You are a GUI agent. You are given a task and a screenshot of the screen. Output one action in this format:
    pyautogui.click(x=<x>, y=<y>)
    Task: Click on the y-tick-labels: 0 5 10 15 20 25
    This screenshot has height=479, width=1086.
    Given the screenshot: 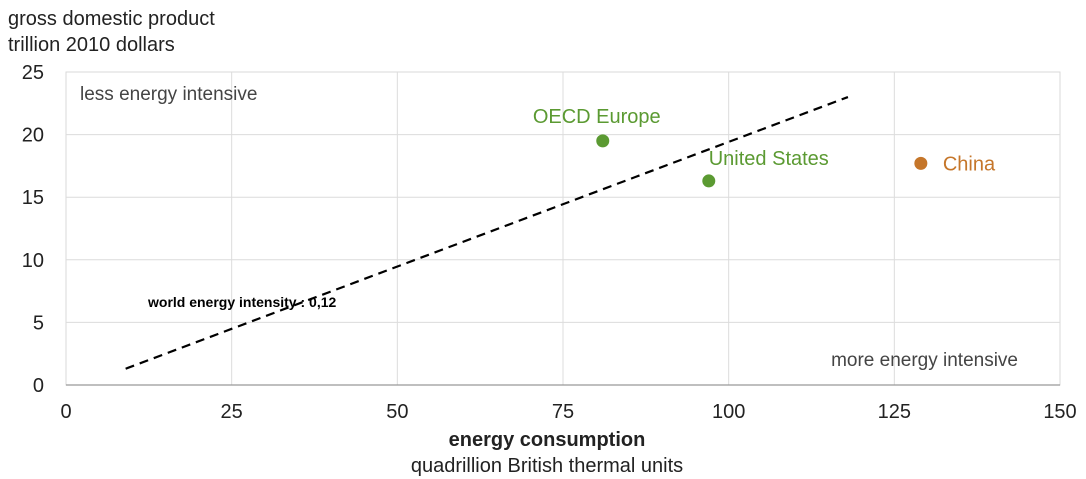 What is the action you would take?
    pyautogui.click(x=33, y=229)
    